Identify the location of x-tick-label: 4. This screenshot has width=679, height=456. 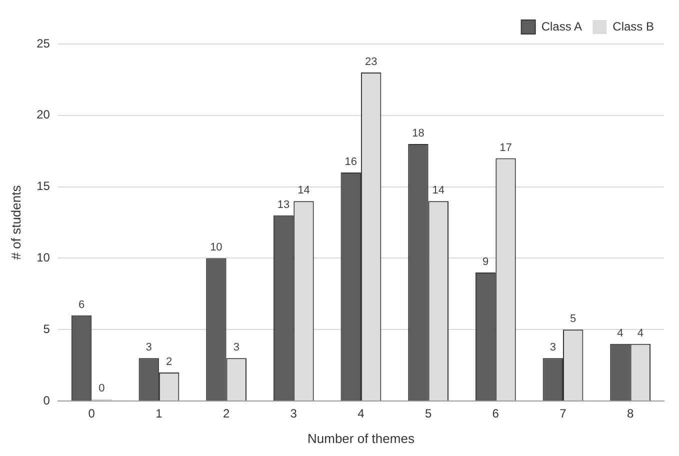
(361, 413).